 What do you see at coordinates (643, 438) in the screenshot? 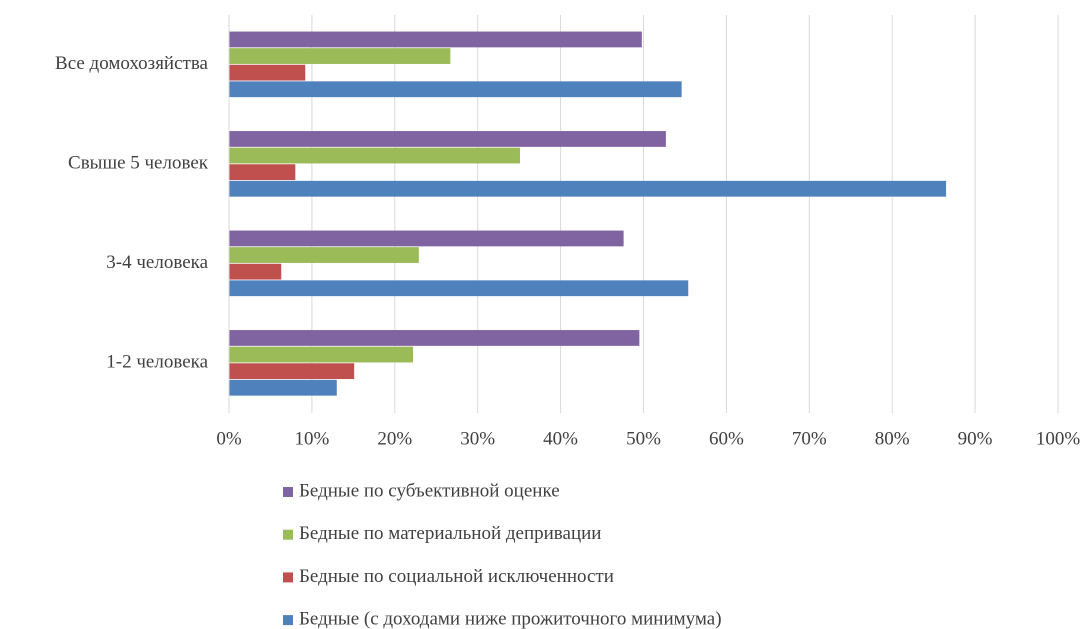
I see `x-tick-label: 50%` at bounding box center [643, 438].